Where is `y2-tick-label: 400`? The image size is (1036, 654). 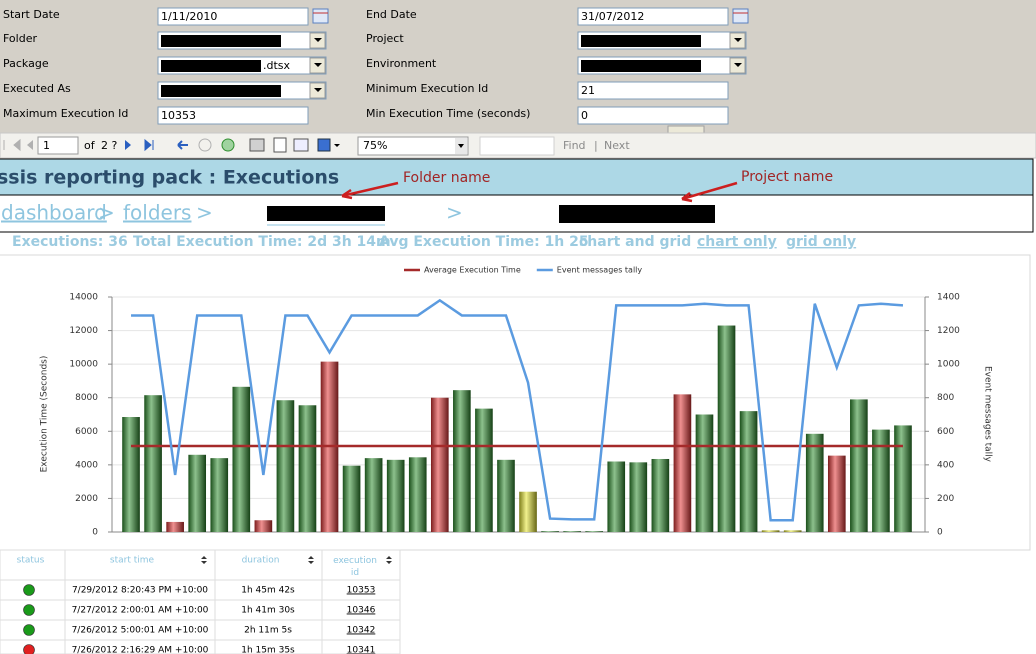
y2-tick-label: 400 is located at coordinates (945, 465).